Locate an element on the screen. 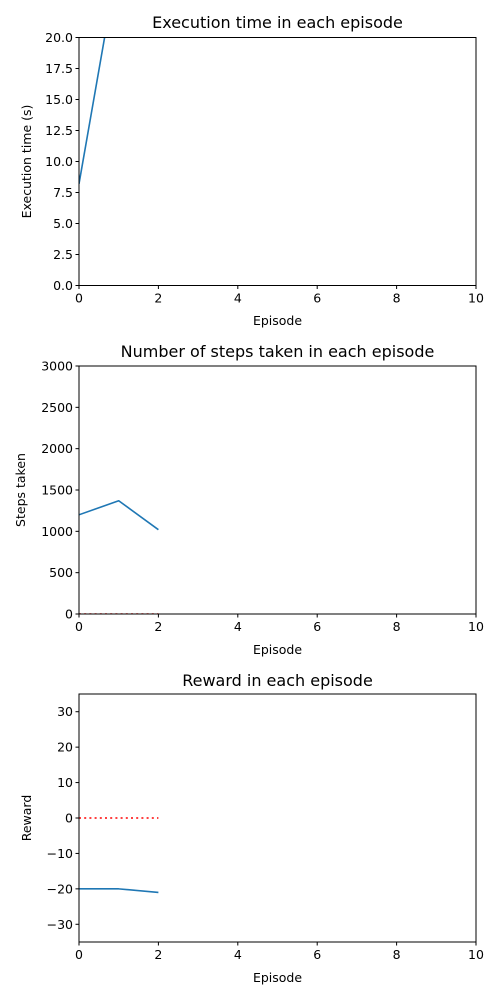  y-tick-label: −20 is located at coordinates (60, 888).